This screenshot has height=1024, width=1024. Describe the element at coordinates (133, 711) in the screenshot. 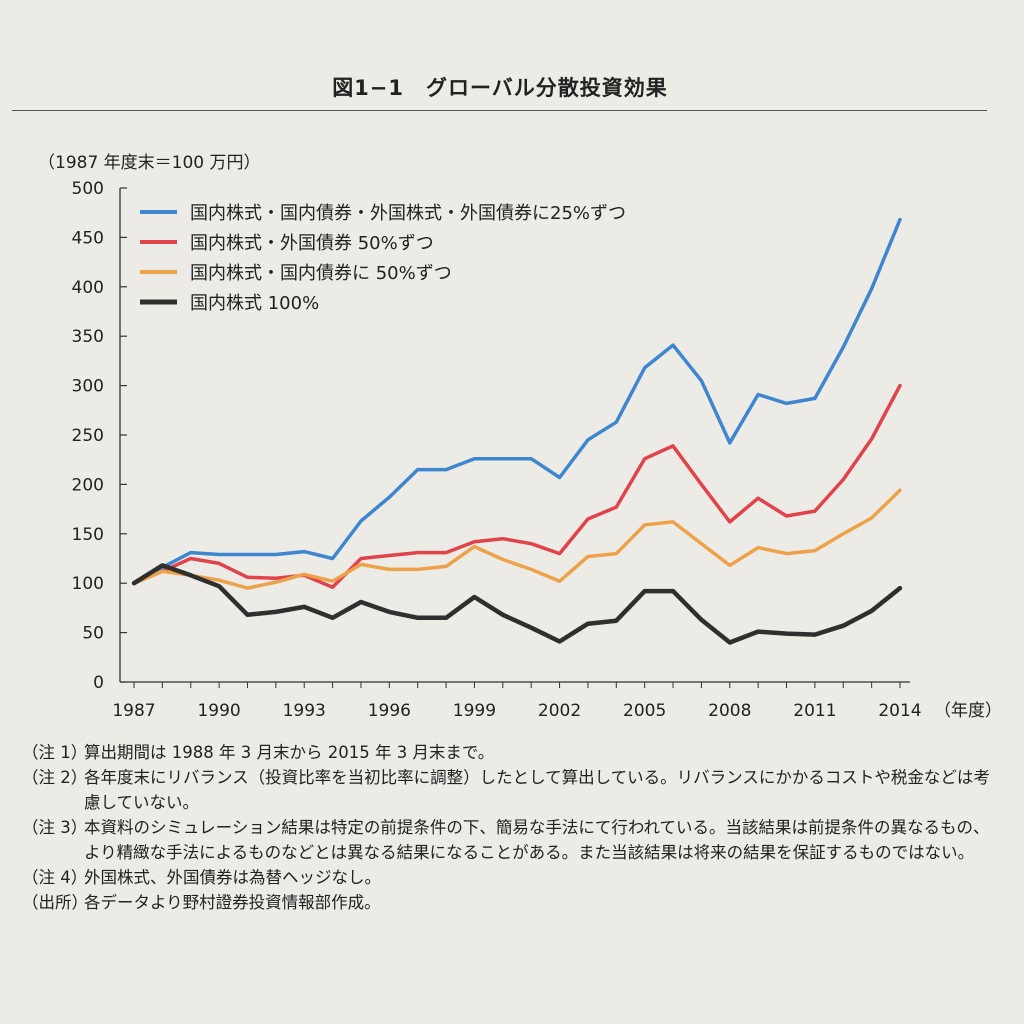

I see `x-tick-label: 1987` at that location.